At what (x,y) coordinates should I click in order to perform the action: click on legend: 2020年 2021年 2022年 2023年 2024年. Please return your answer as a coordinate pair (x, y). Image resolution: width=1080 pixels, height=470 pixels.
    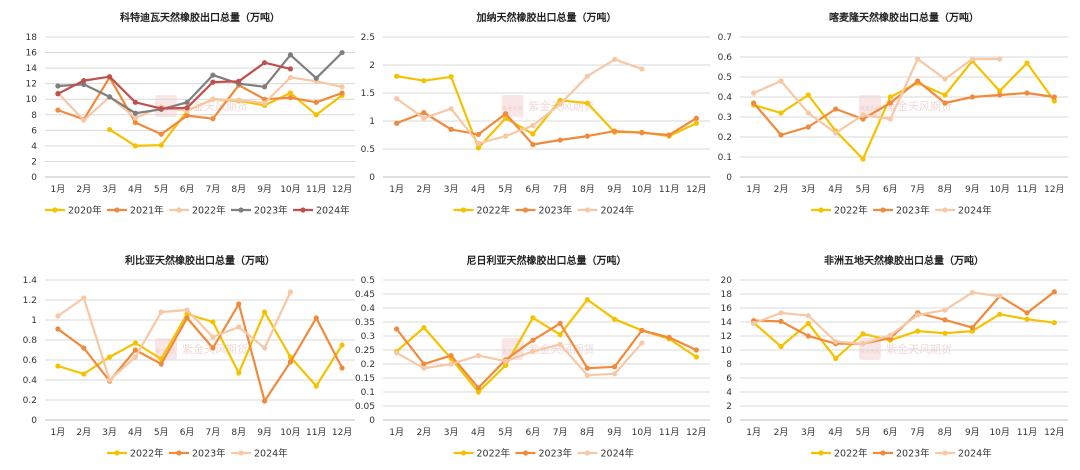
    Looking at the image, I should click on (197, 211).